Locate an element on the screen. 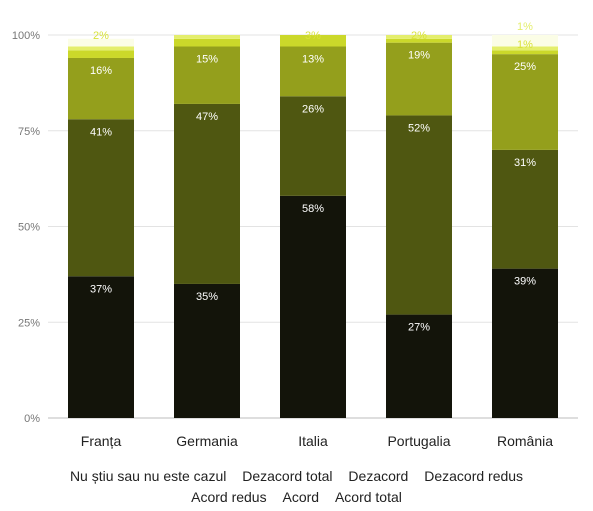 This screenshot has width=593, height=511. y-axis: 0% 25% 50% 75% 100% is located at coordinates (26, 227).